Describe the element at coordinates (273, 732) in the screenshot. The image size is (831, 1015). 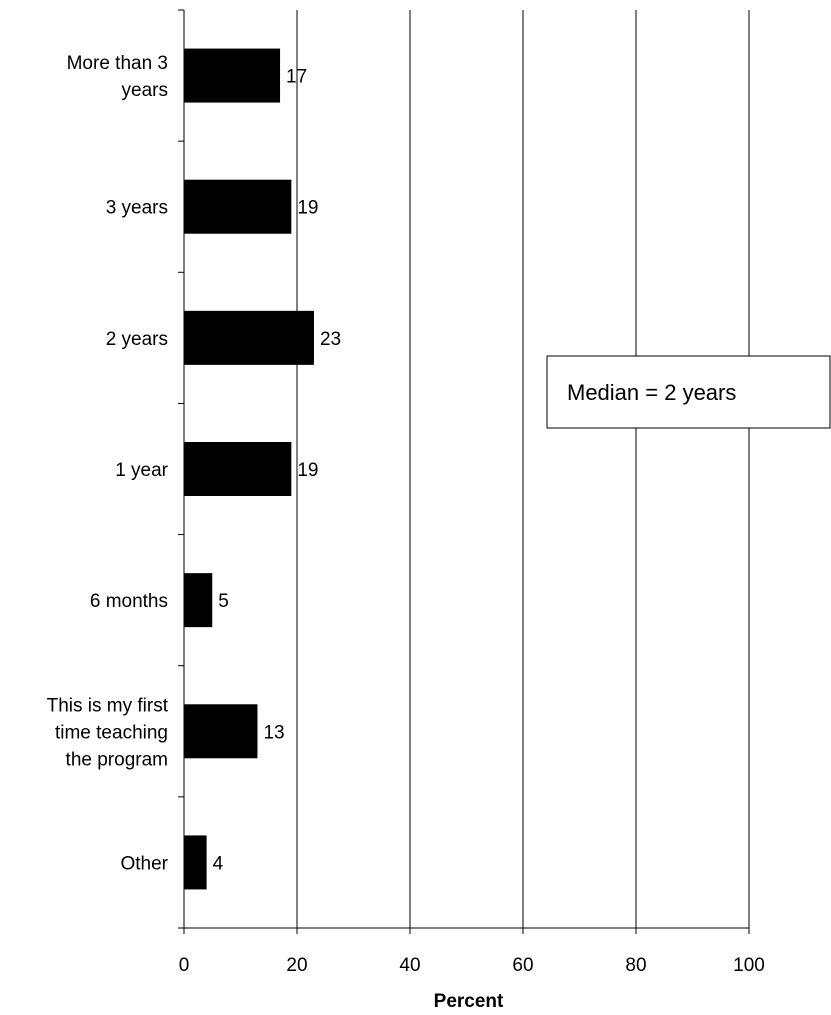
I see `data-label: 13` at that location.